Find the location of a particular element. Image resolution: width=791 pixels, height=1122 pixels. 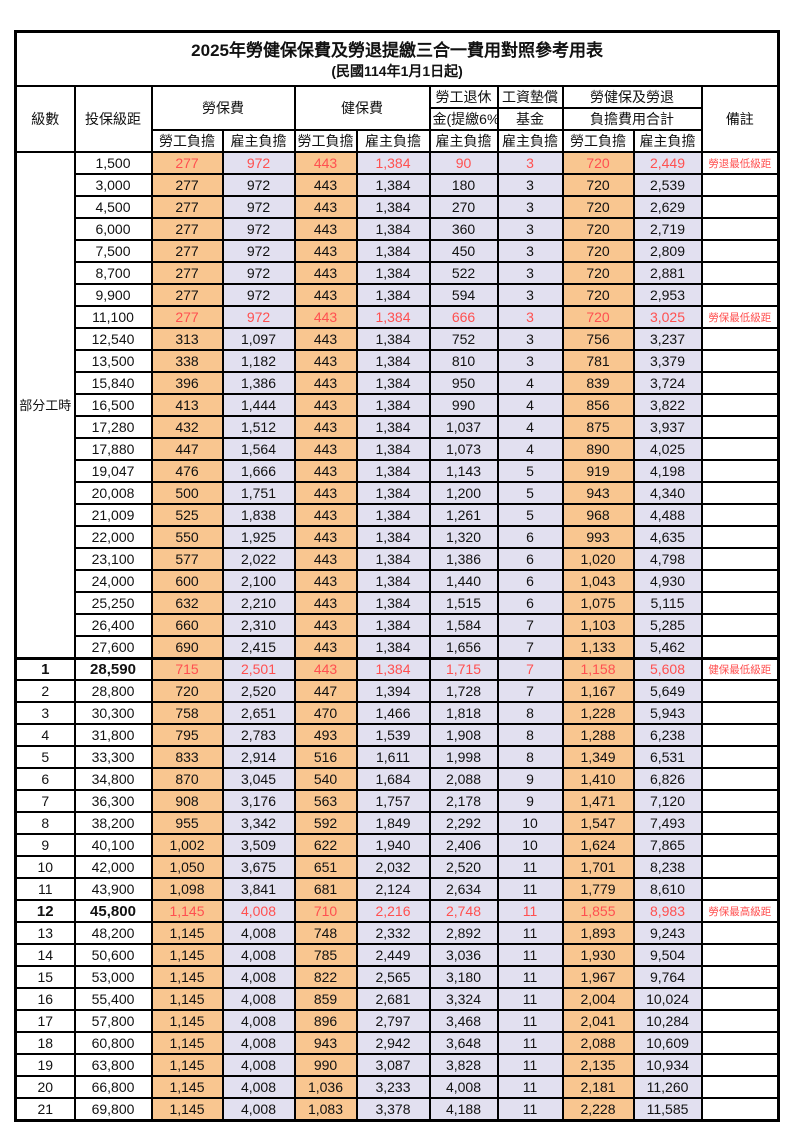

value-cell: 870 is located at coordinates (187, 779).